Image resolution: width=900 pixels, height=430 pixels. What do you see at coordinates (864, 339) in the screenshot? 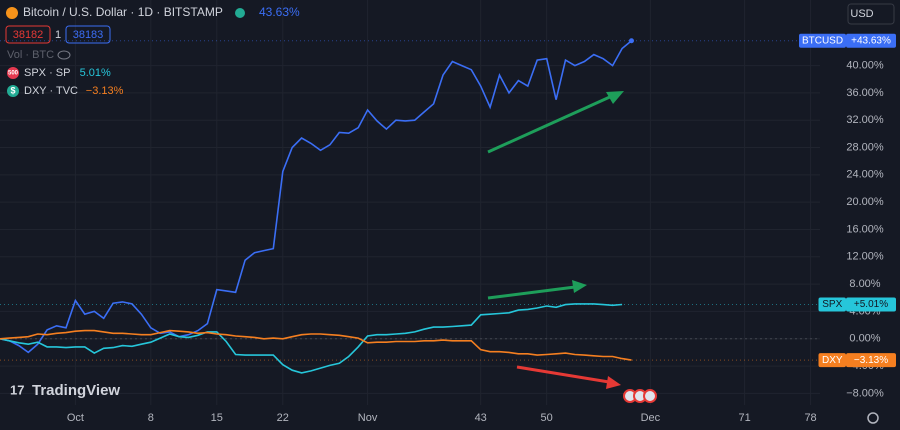
I see `y-tick-label: 0.00%` at bounding box center [864, 339].